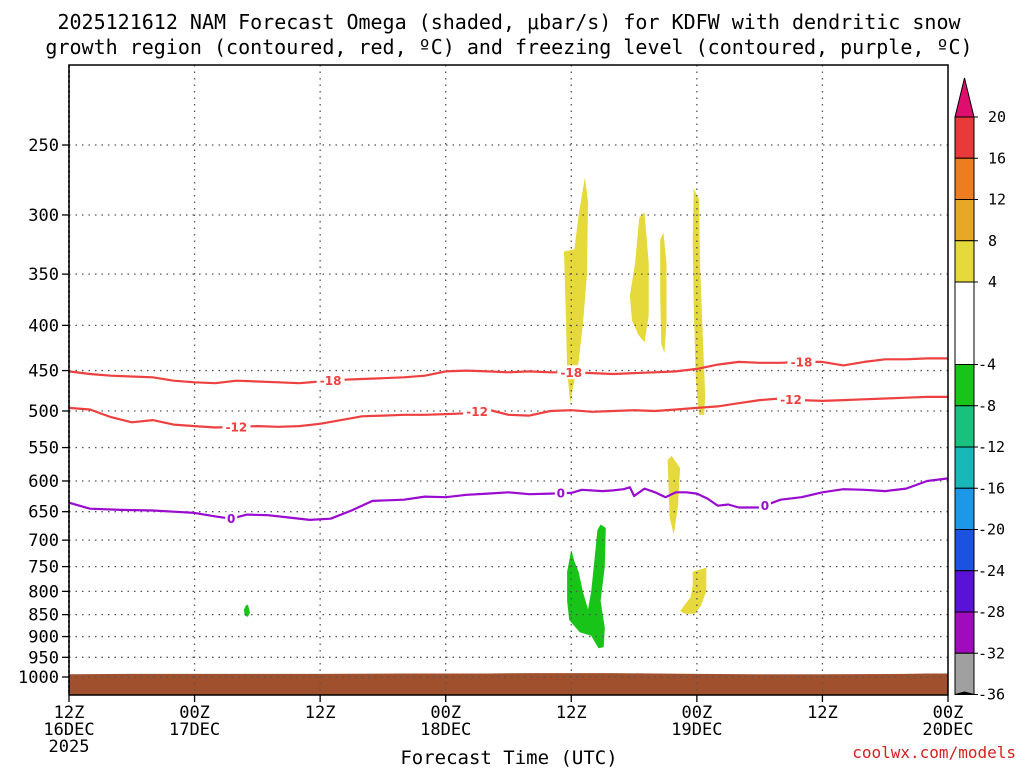  What do you see at coordinates (43, 513) in the screenshot?
I see `y-tick-label: 650` at bounding box center [43, 513].